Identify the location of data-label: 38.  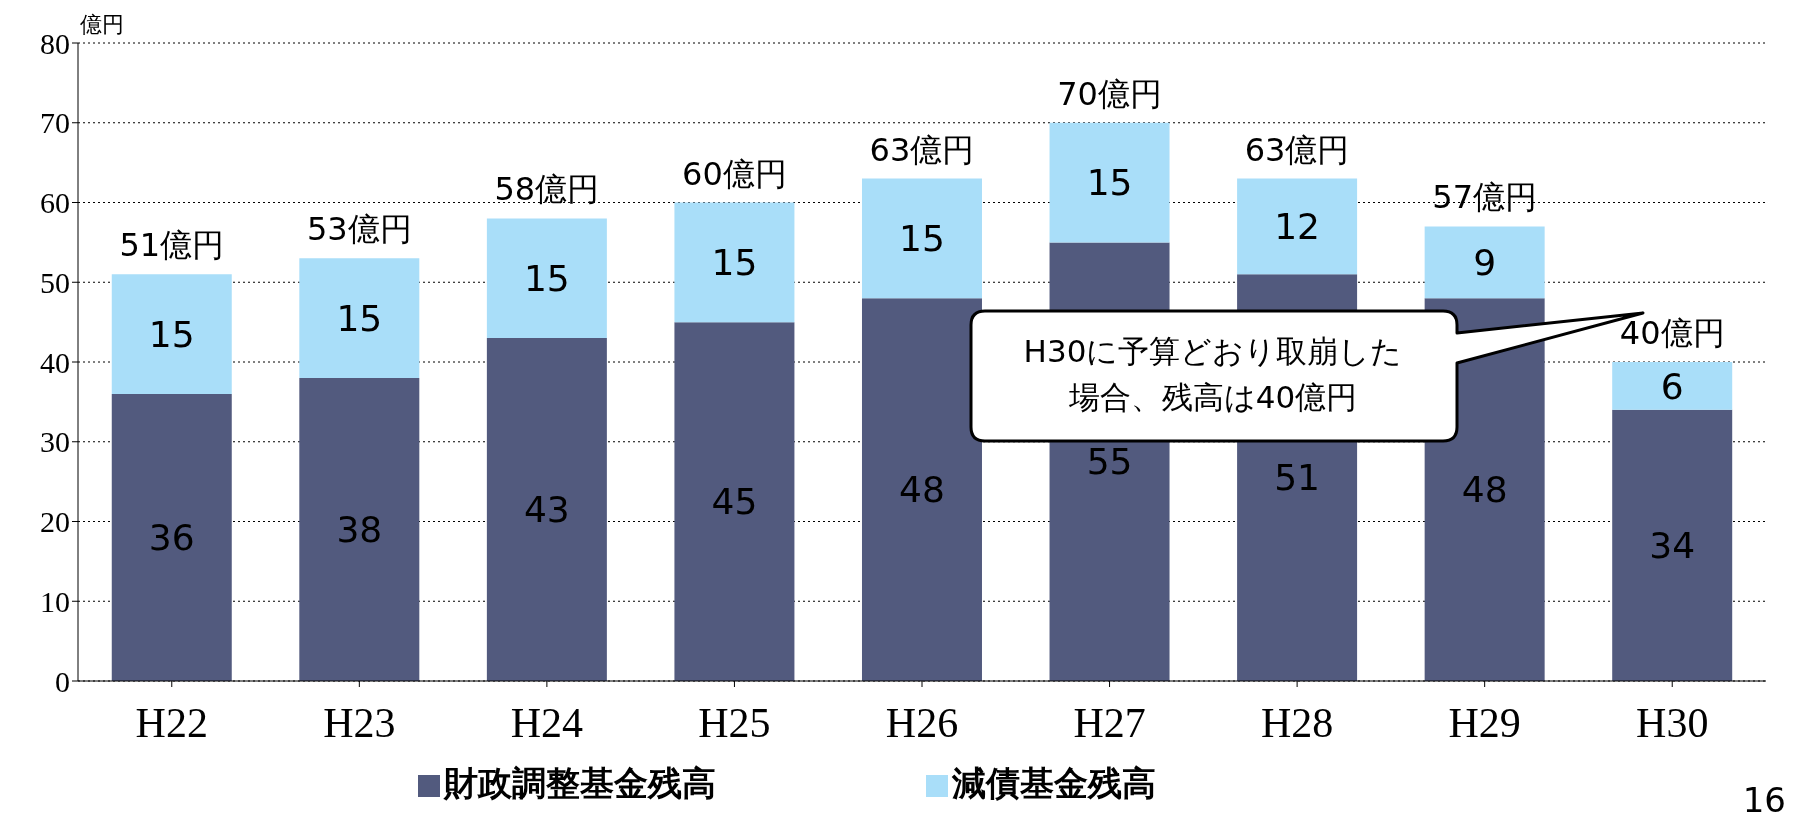
(359, 530).